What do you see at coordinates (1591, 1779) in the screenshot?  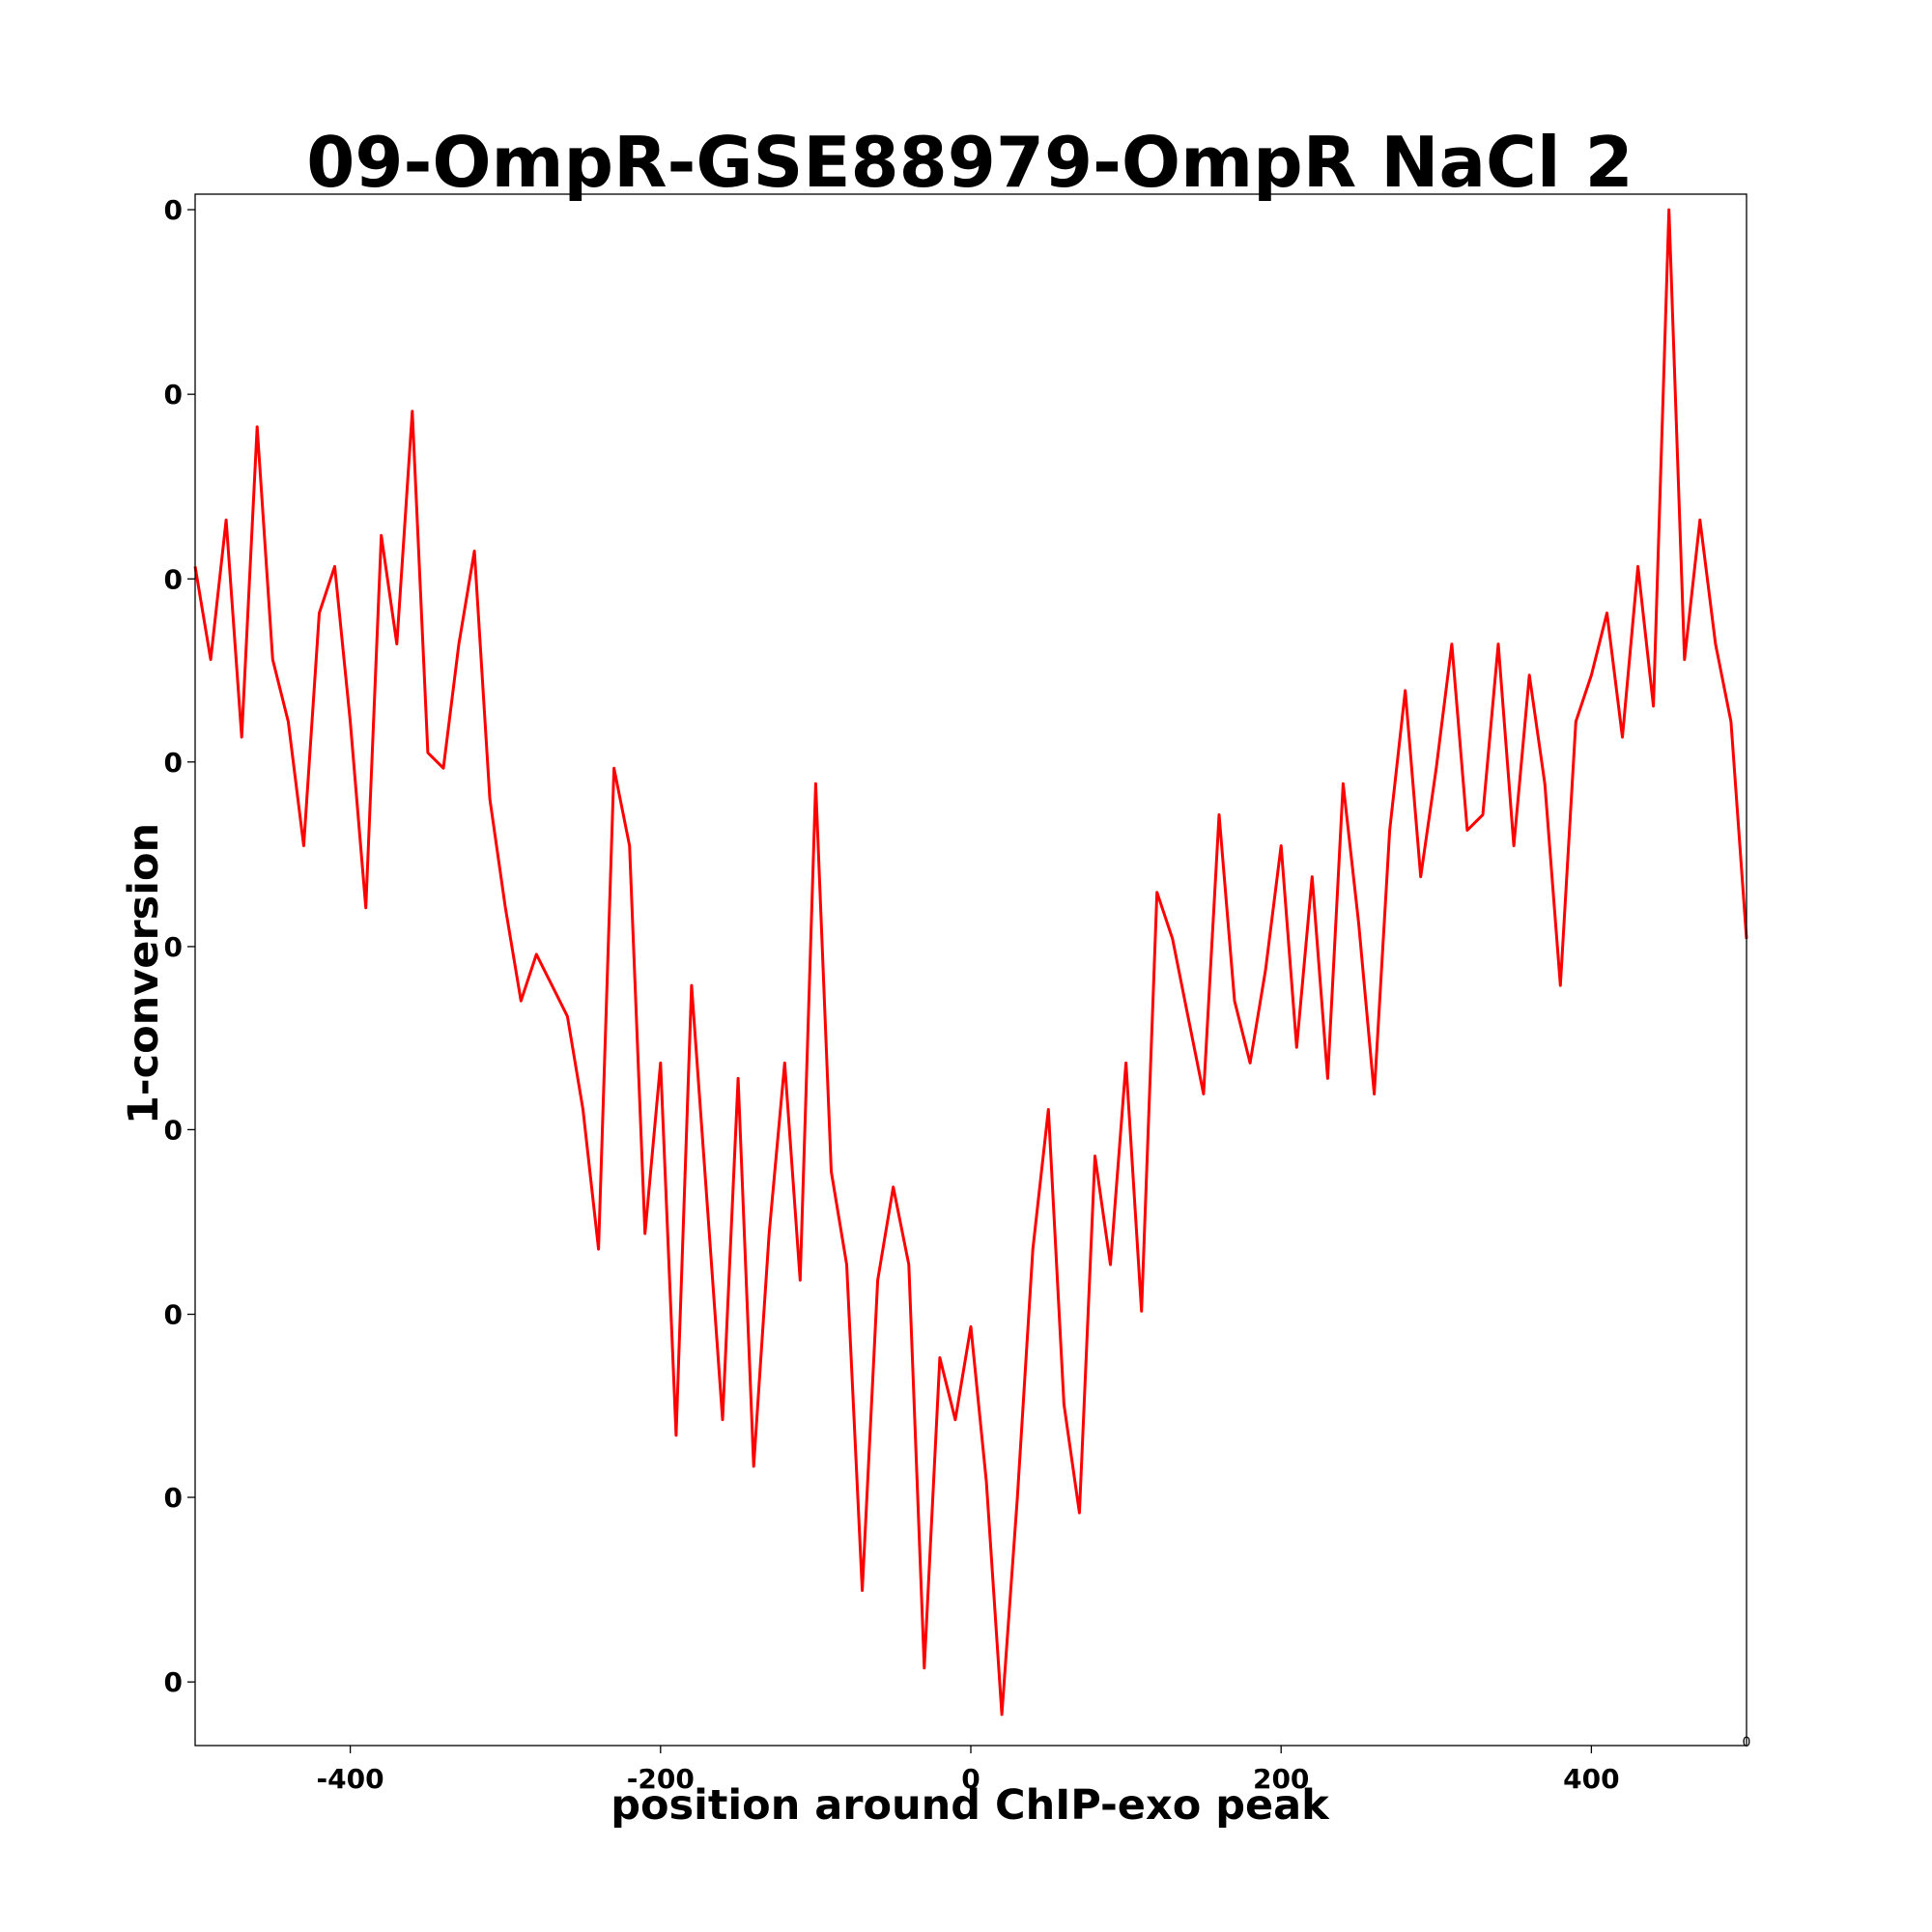 I see `x-tick-label: 400` at bounding box center [1591, 1779].